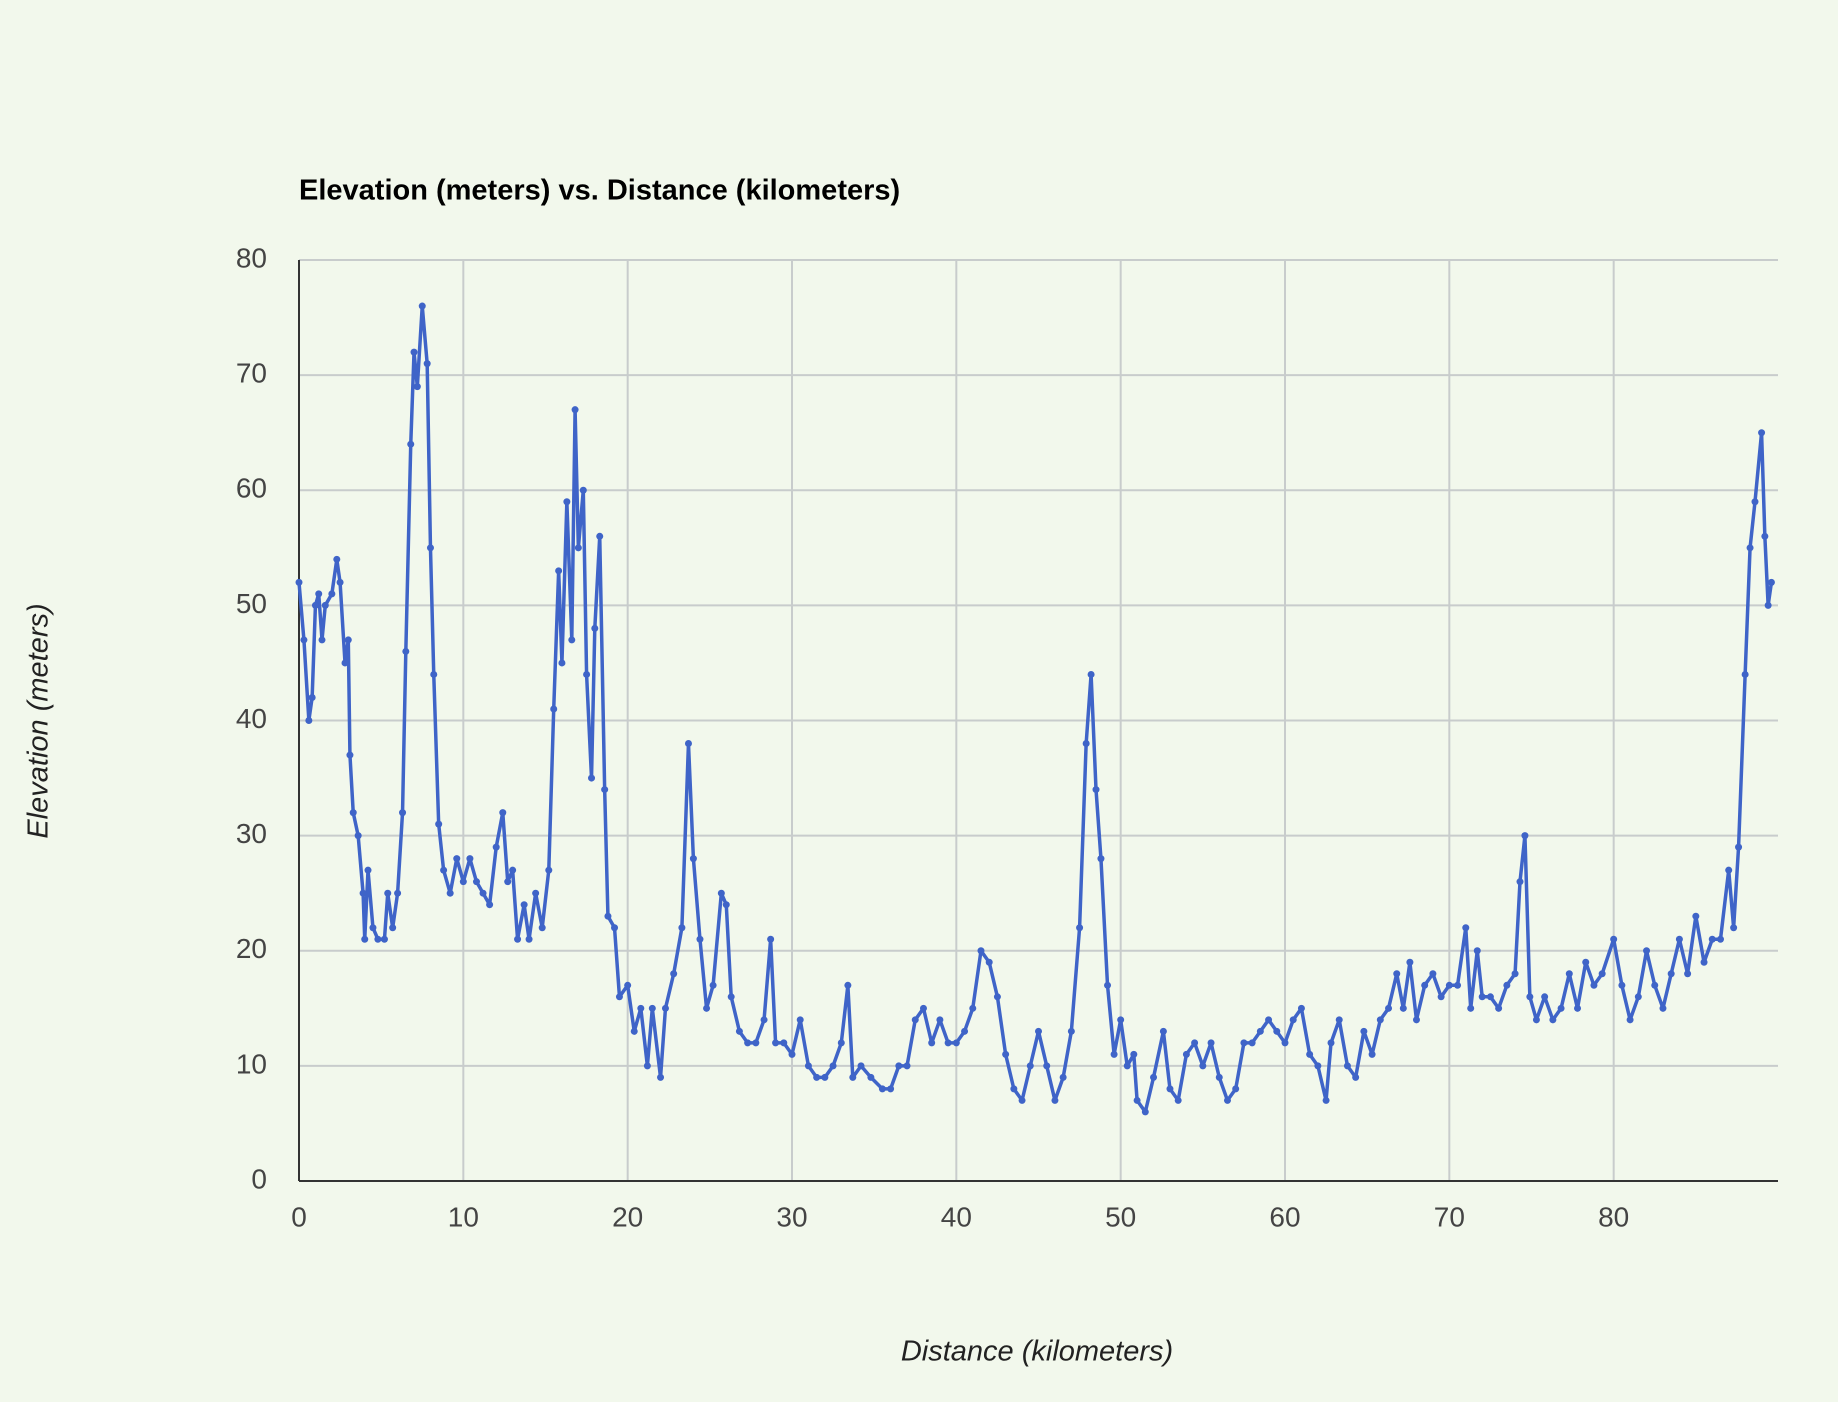 The width and height of the screenshot is (1838, 1402). Describe the element at coordinates (251, 948) in the screenshot. I see `y-tick-label: 20` at that location.